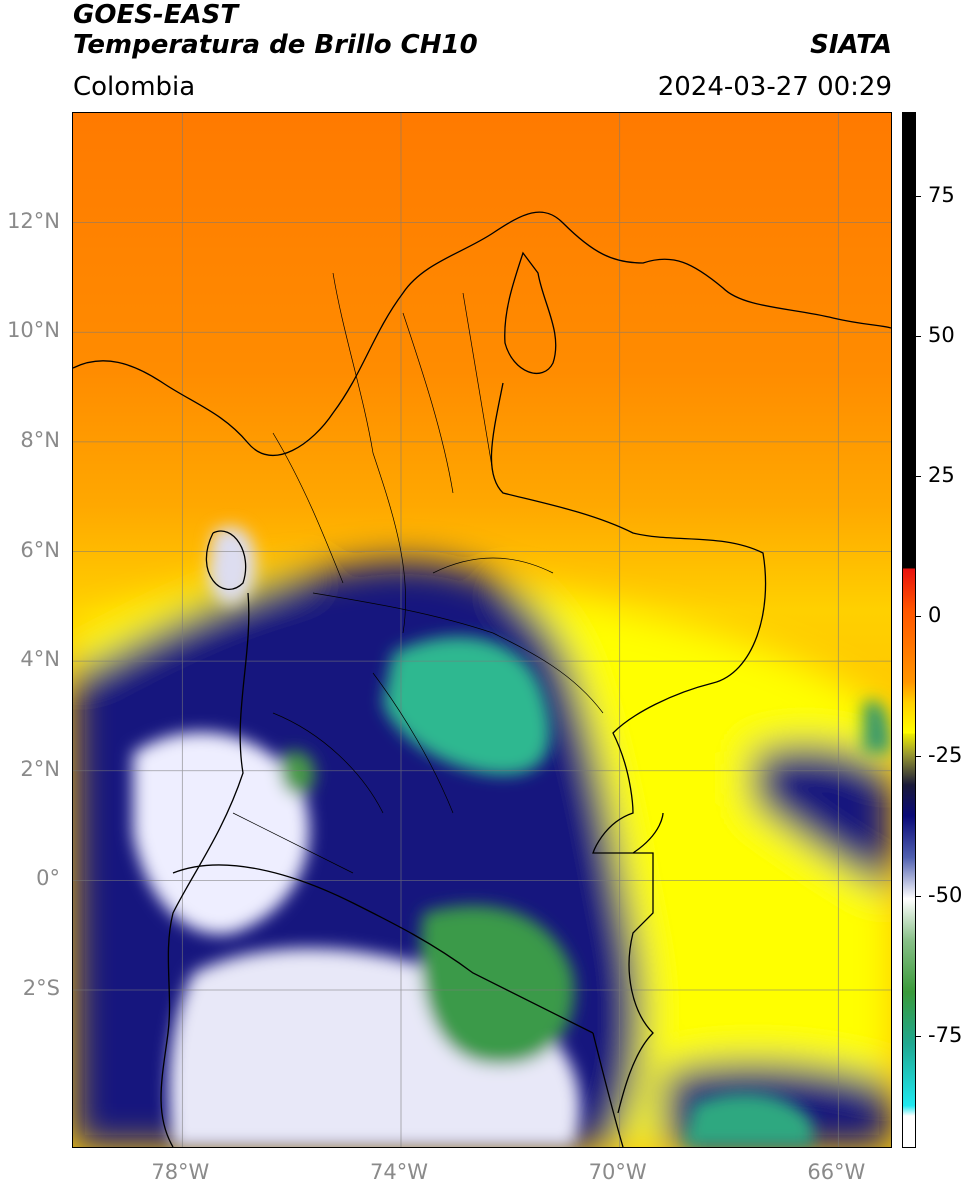 The image size is (966, 1190). I want to click on cloud-green-east, so click(877, 726).